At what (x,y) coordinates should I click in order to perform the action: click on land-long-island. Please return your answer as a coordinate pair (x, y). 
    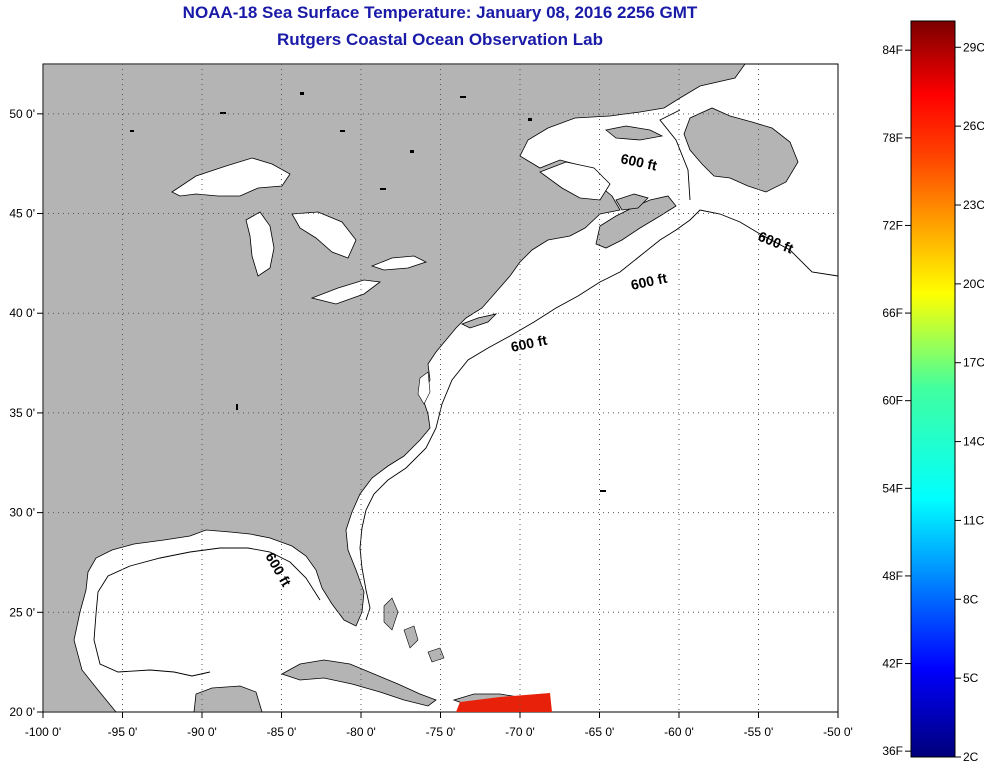
    Looking at the image, I should click on (479, 321).